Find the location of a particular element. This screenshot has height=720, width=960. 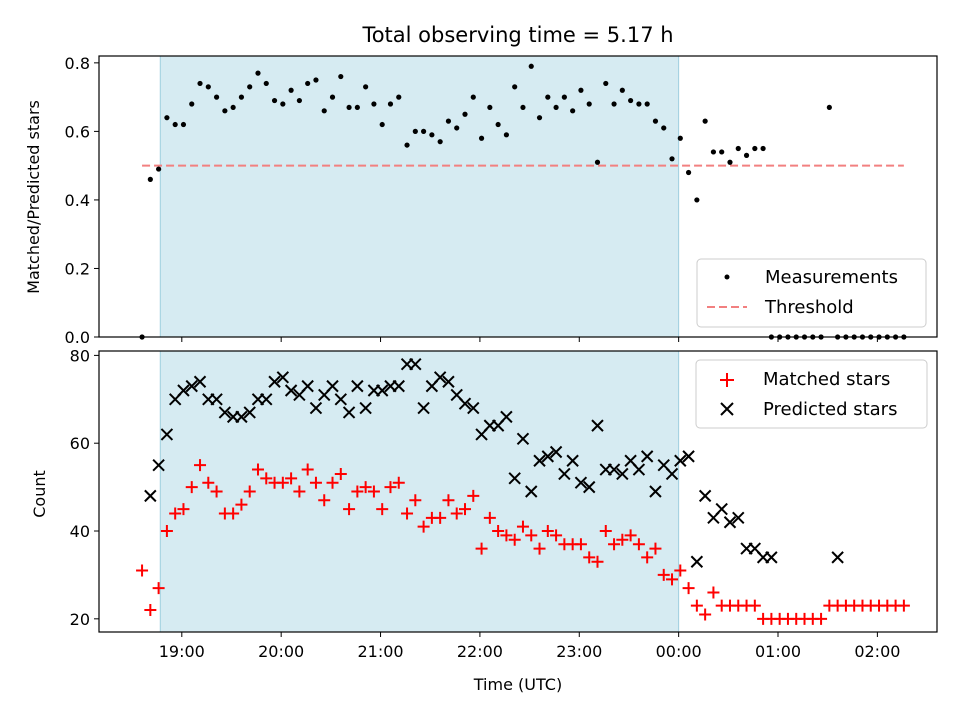

x-tick-label: 02:00 is located at coordinates (877, 651).